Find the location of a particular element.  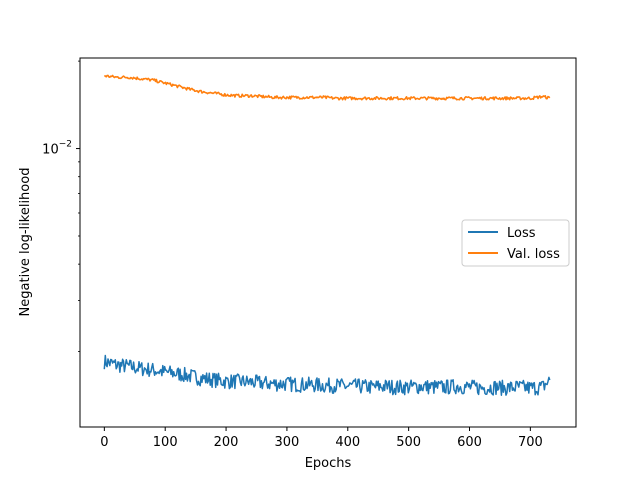

legend: Loss Val. loss is located at coordinates (515, 243).